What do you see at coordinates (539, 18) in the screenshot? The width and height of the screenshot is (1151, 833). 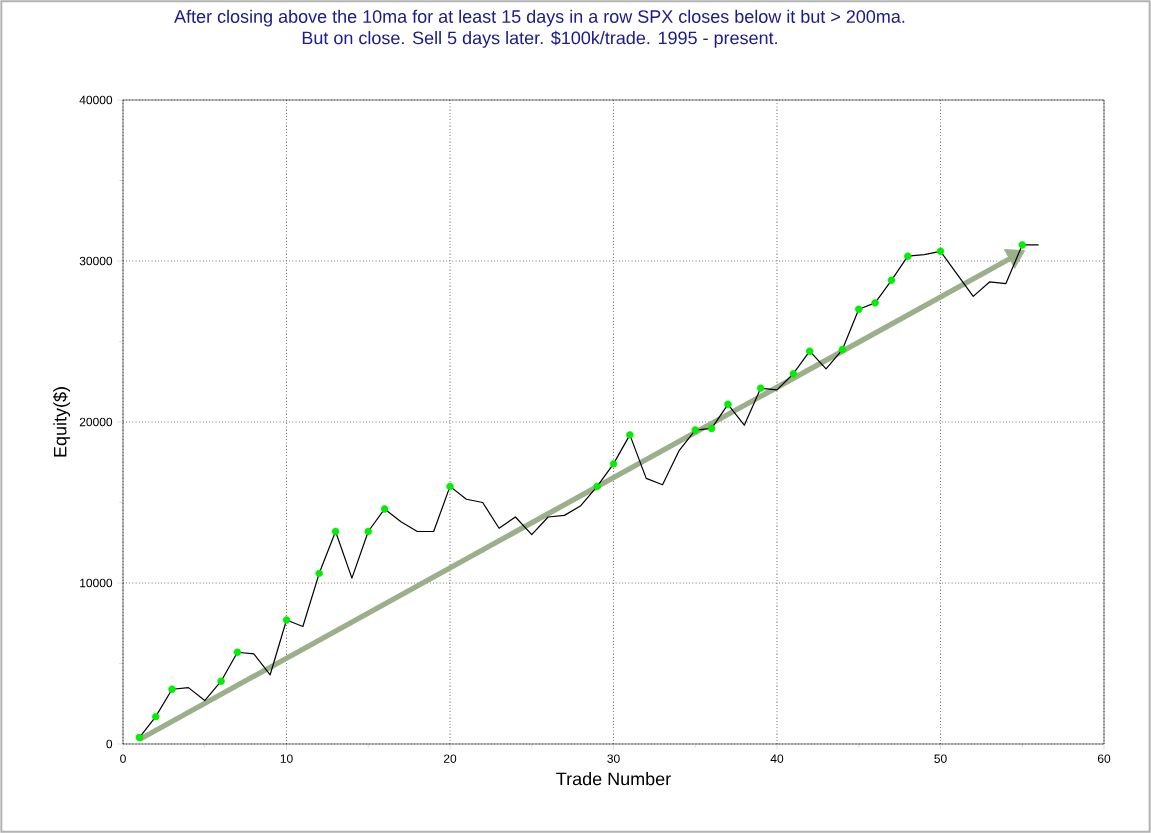 I see `chart-title: After closing above the 10ma for at least 15 days in a row SPX closes below it but > 200ma.` at bounding box center [539, 18].